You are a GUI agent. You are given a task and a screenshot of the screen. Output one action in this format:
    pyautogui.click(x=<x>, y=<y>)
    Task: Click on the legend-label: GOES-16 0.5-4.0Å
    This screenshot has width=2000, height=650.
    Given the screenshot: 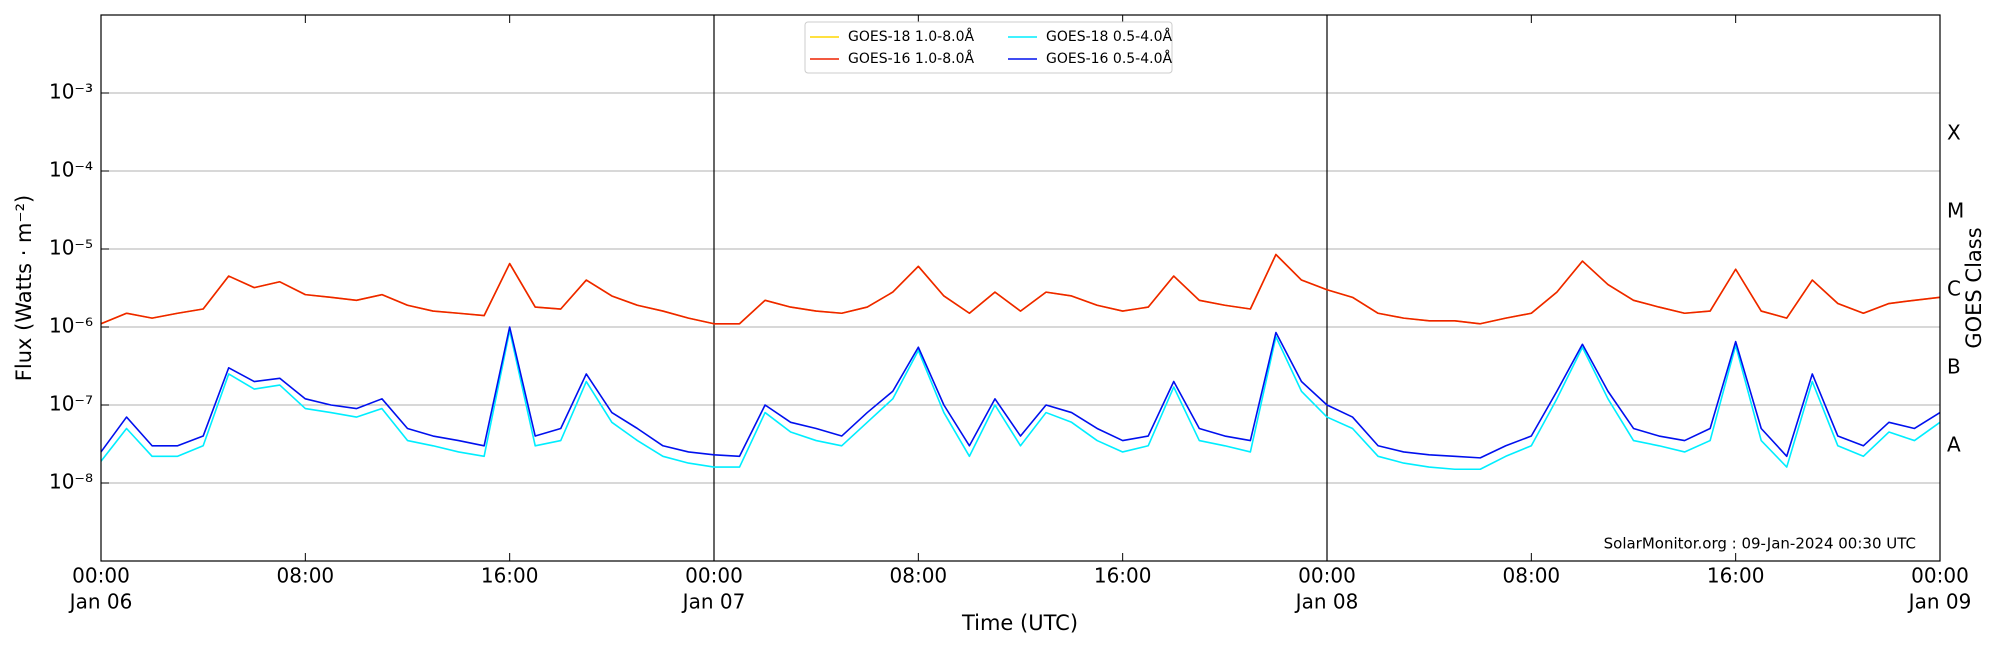 What is the action you would take?
    pyautogui.click(x=1109, y=58)
    